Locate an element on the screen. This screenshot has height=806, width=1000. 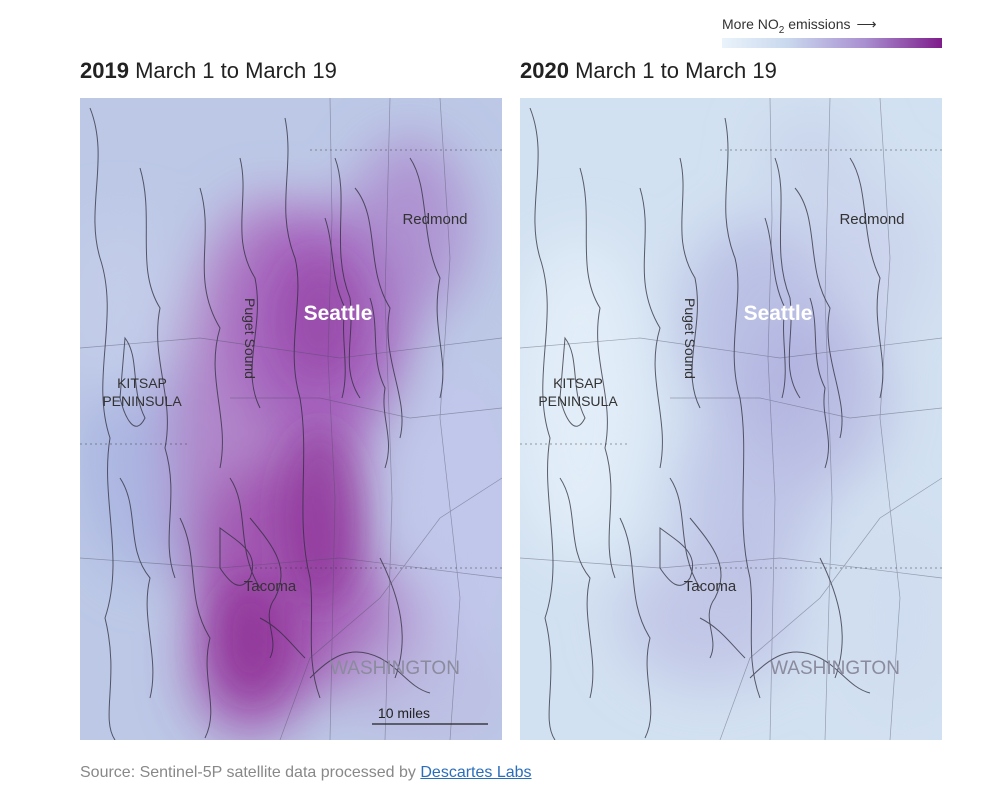
emissions-legend: More NO2 emissions ⟶ is located at coordinates (832, 31).